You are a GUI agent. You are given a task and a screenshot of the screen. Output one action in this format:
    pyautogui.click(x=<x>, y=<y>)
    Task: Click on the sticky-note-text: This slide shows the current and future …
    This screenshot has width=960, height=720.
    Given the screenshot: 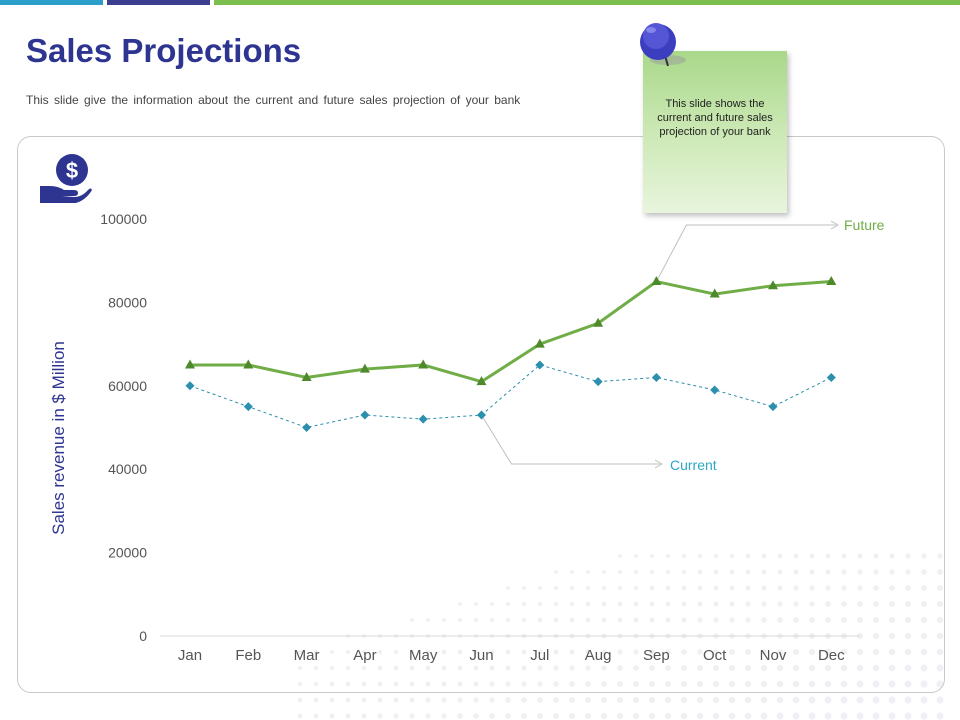 What is the action you would take?
    pyautogui.click(x=715, y=118)
    